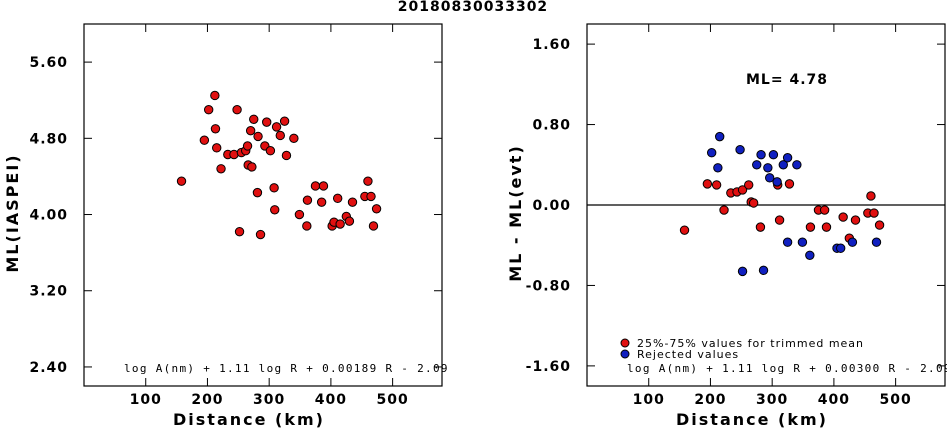 The image size is (947, 428). Describe the element at coordinates (48, 63) in the screenshot. I see `y-tick-label: 5.60` at that location.